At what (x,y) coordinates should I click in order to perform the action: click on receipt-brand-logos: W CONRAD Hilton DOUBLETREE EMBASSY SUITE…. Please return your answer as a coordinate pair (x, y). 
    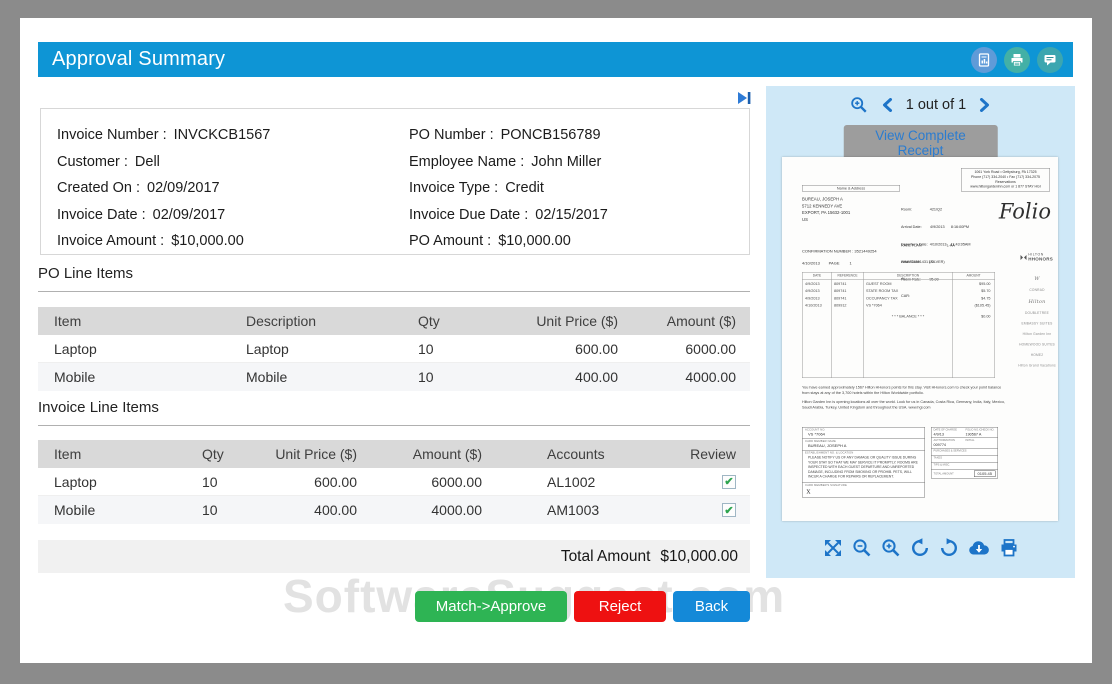
    Looking at the image, I should click on (1037, 322).